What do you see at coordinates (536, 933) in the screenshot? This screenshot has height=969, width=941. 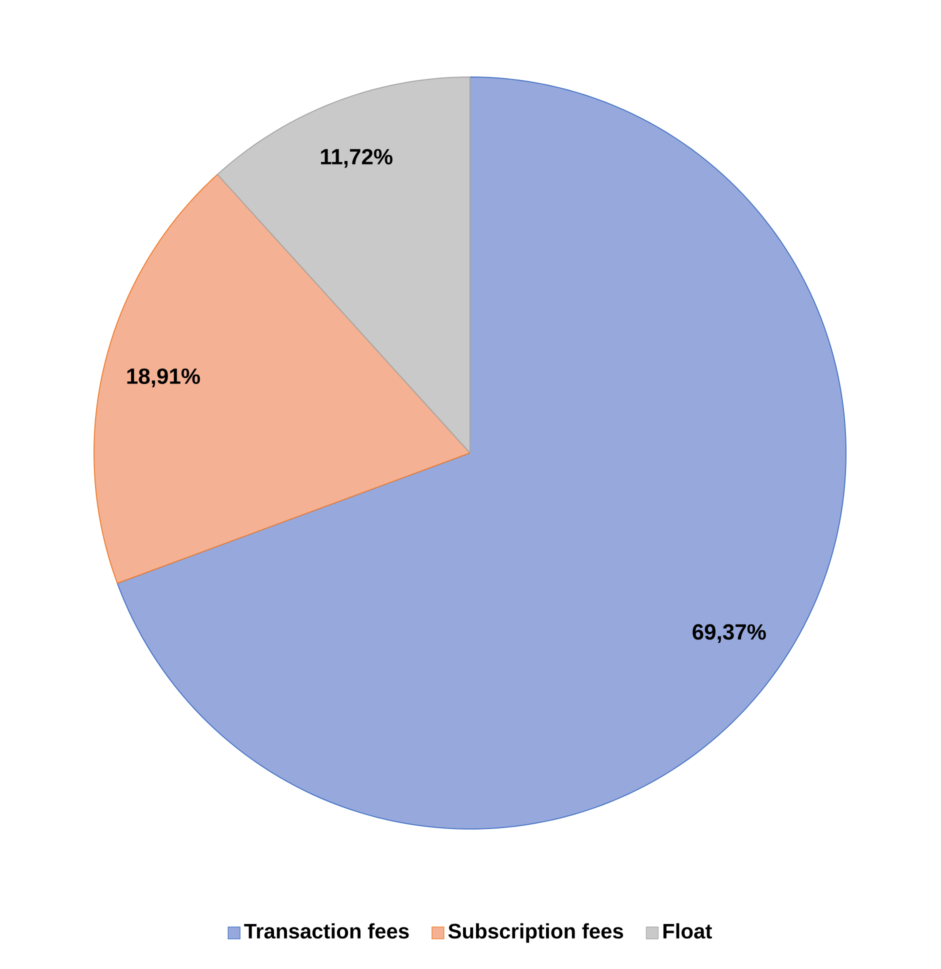 I see `legend-label: Subscription fees` at bounding box center [536, 933].